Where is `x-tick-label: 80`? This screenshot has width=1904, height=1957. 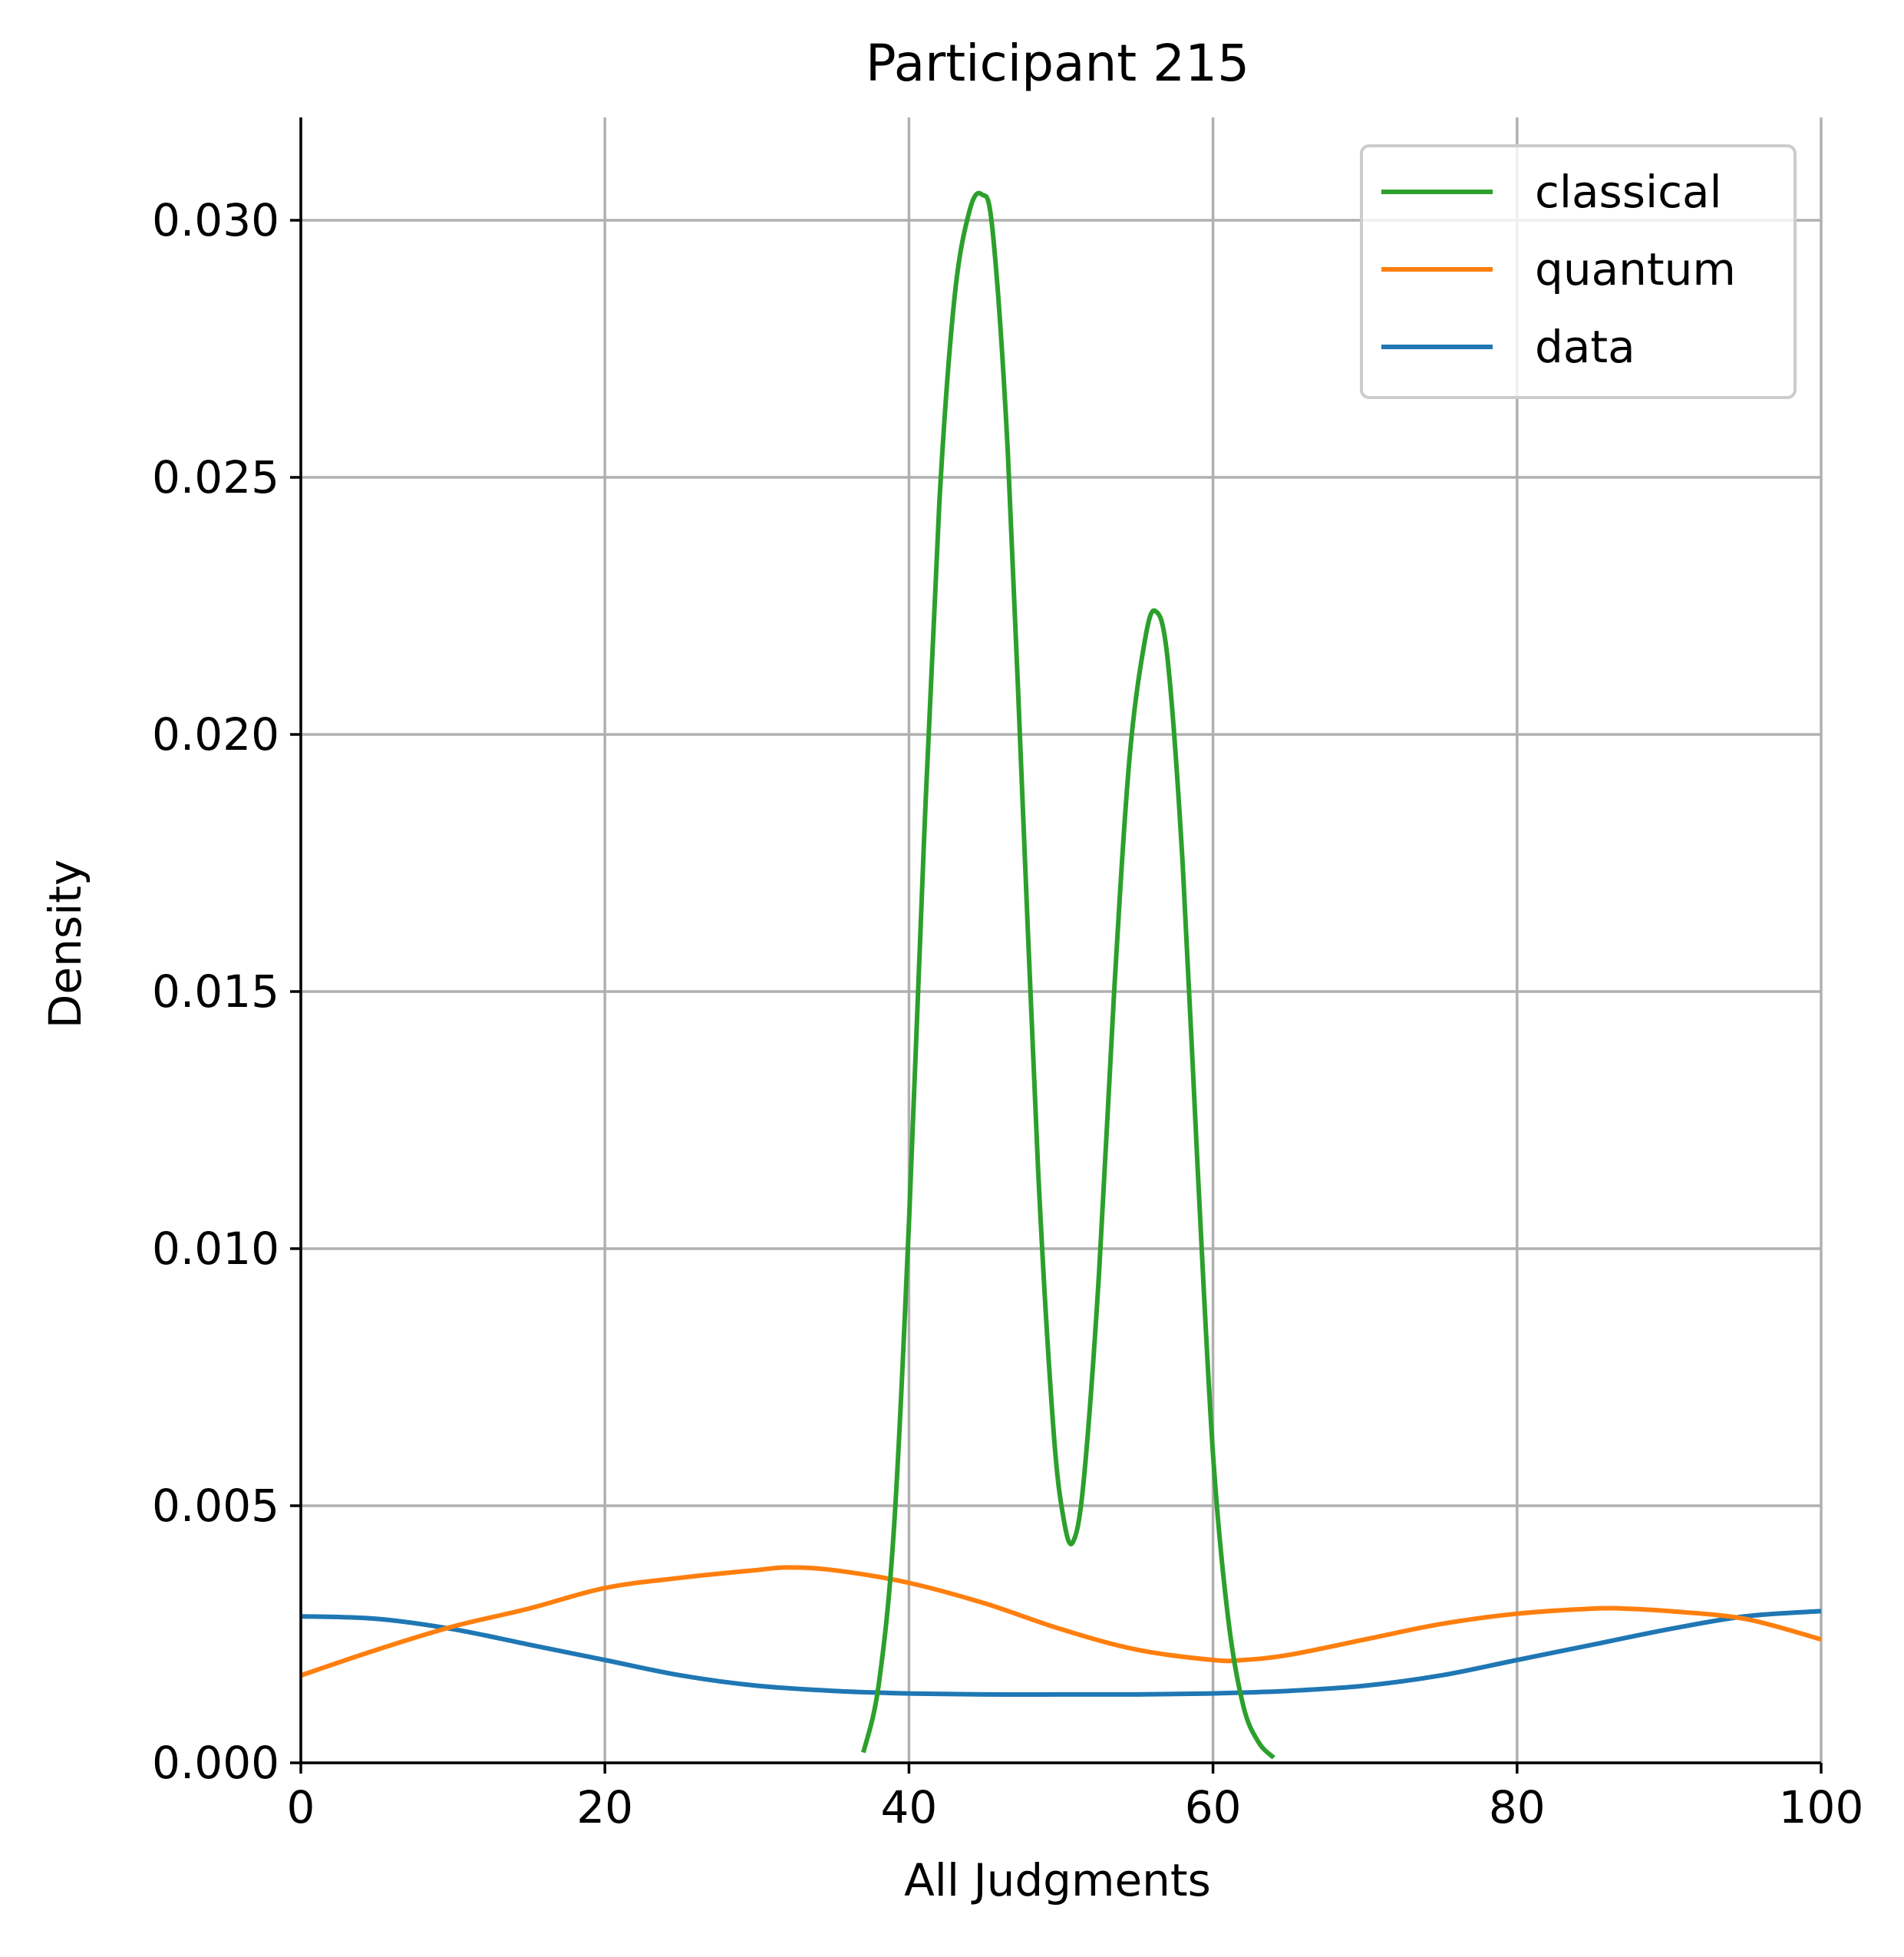 x-tick-label: 80 is located at coordinates (1518, 1807).